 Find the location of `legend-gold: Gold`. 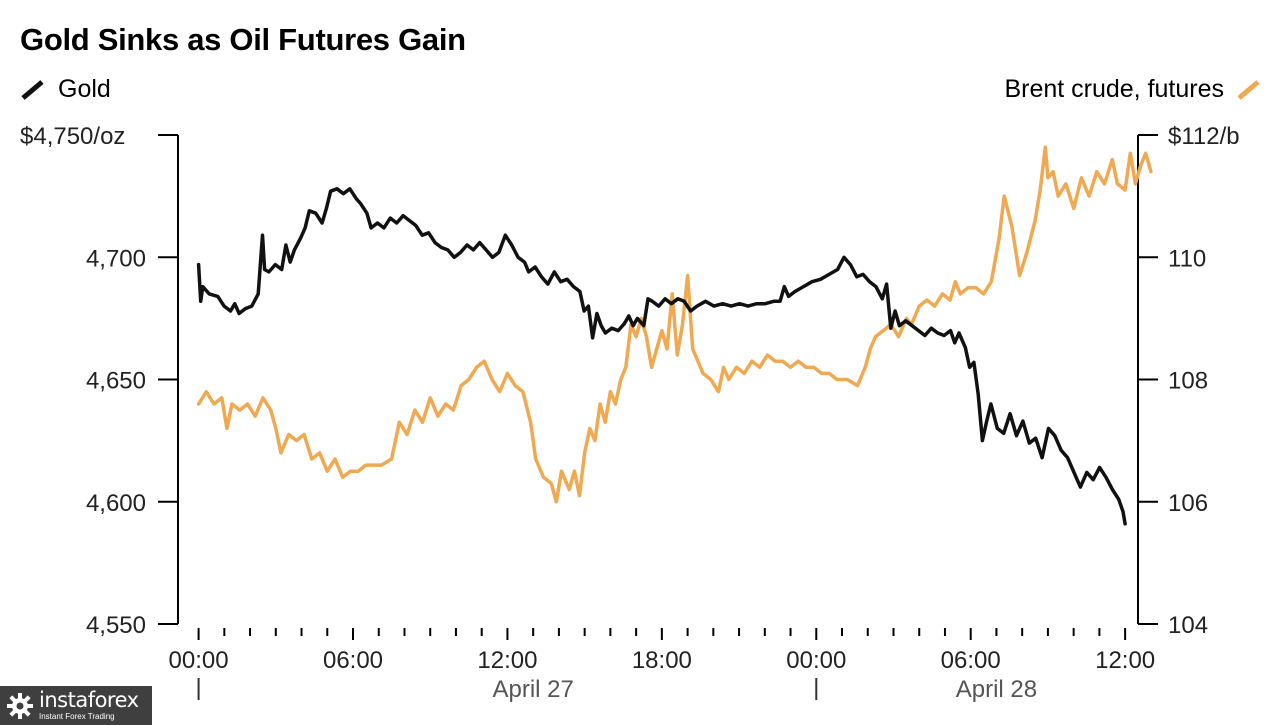

legend-gold: Gold is located at coordinates (65, 89).